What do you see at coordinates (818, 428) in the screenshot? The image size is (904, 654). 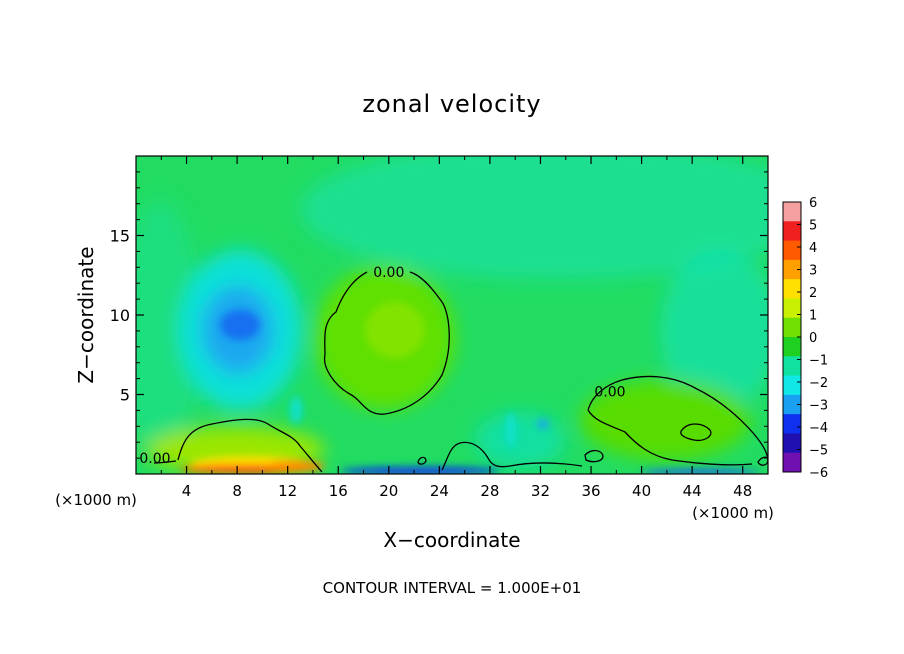 I see `colorbar-tick-label: −4` at bounding box center [818, 428].